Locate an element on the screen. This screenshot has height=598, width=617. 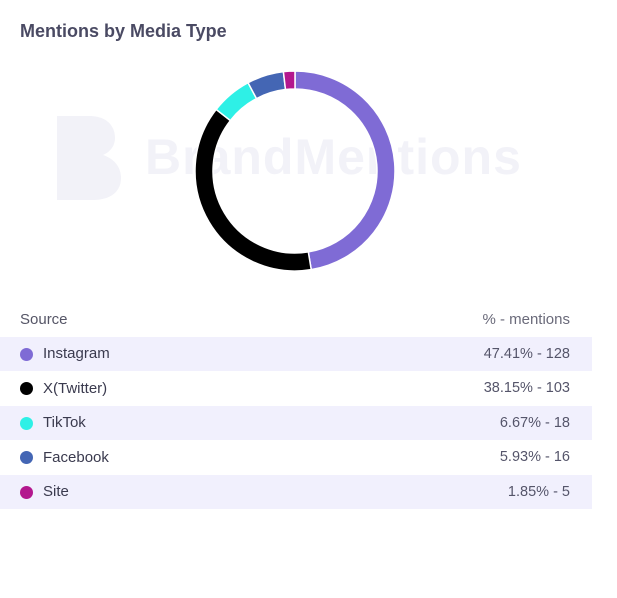
legend-value: 1.85% - 5 is located at coordinates (538, 491).